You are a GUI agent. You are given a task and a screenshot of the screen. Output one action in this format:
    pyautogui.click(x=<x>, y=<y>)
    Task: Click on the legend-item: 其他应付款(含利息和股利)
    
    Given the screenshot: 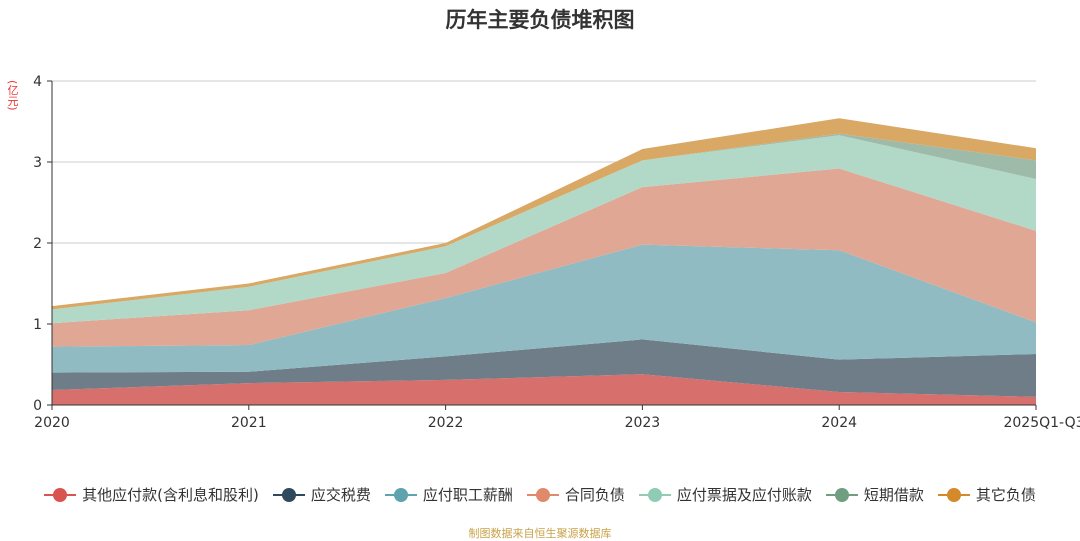 What is the action you would take?
    pyautogui.click(x=151, y=494)
    